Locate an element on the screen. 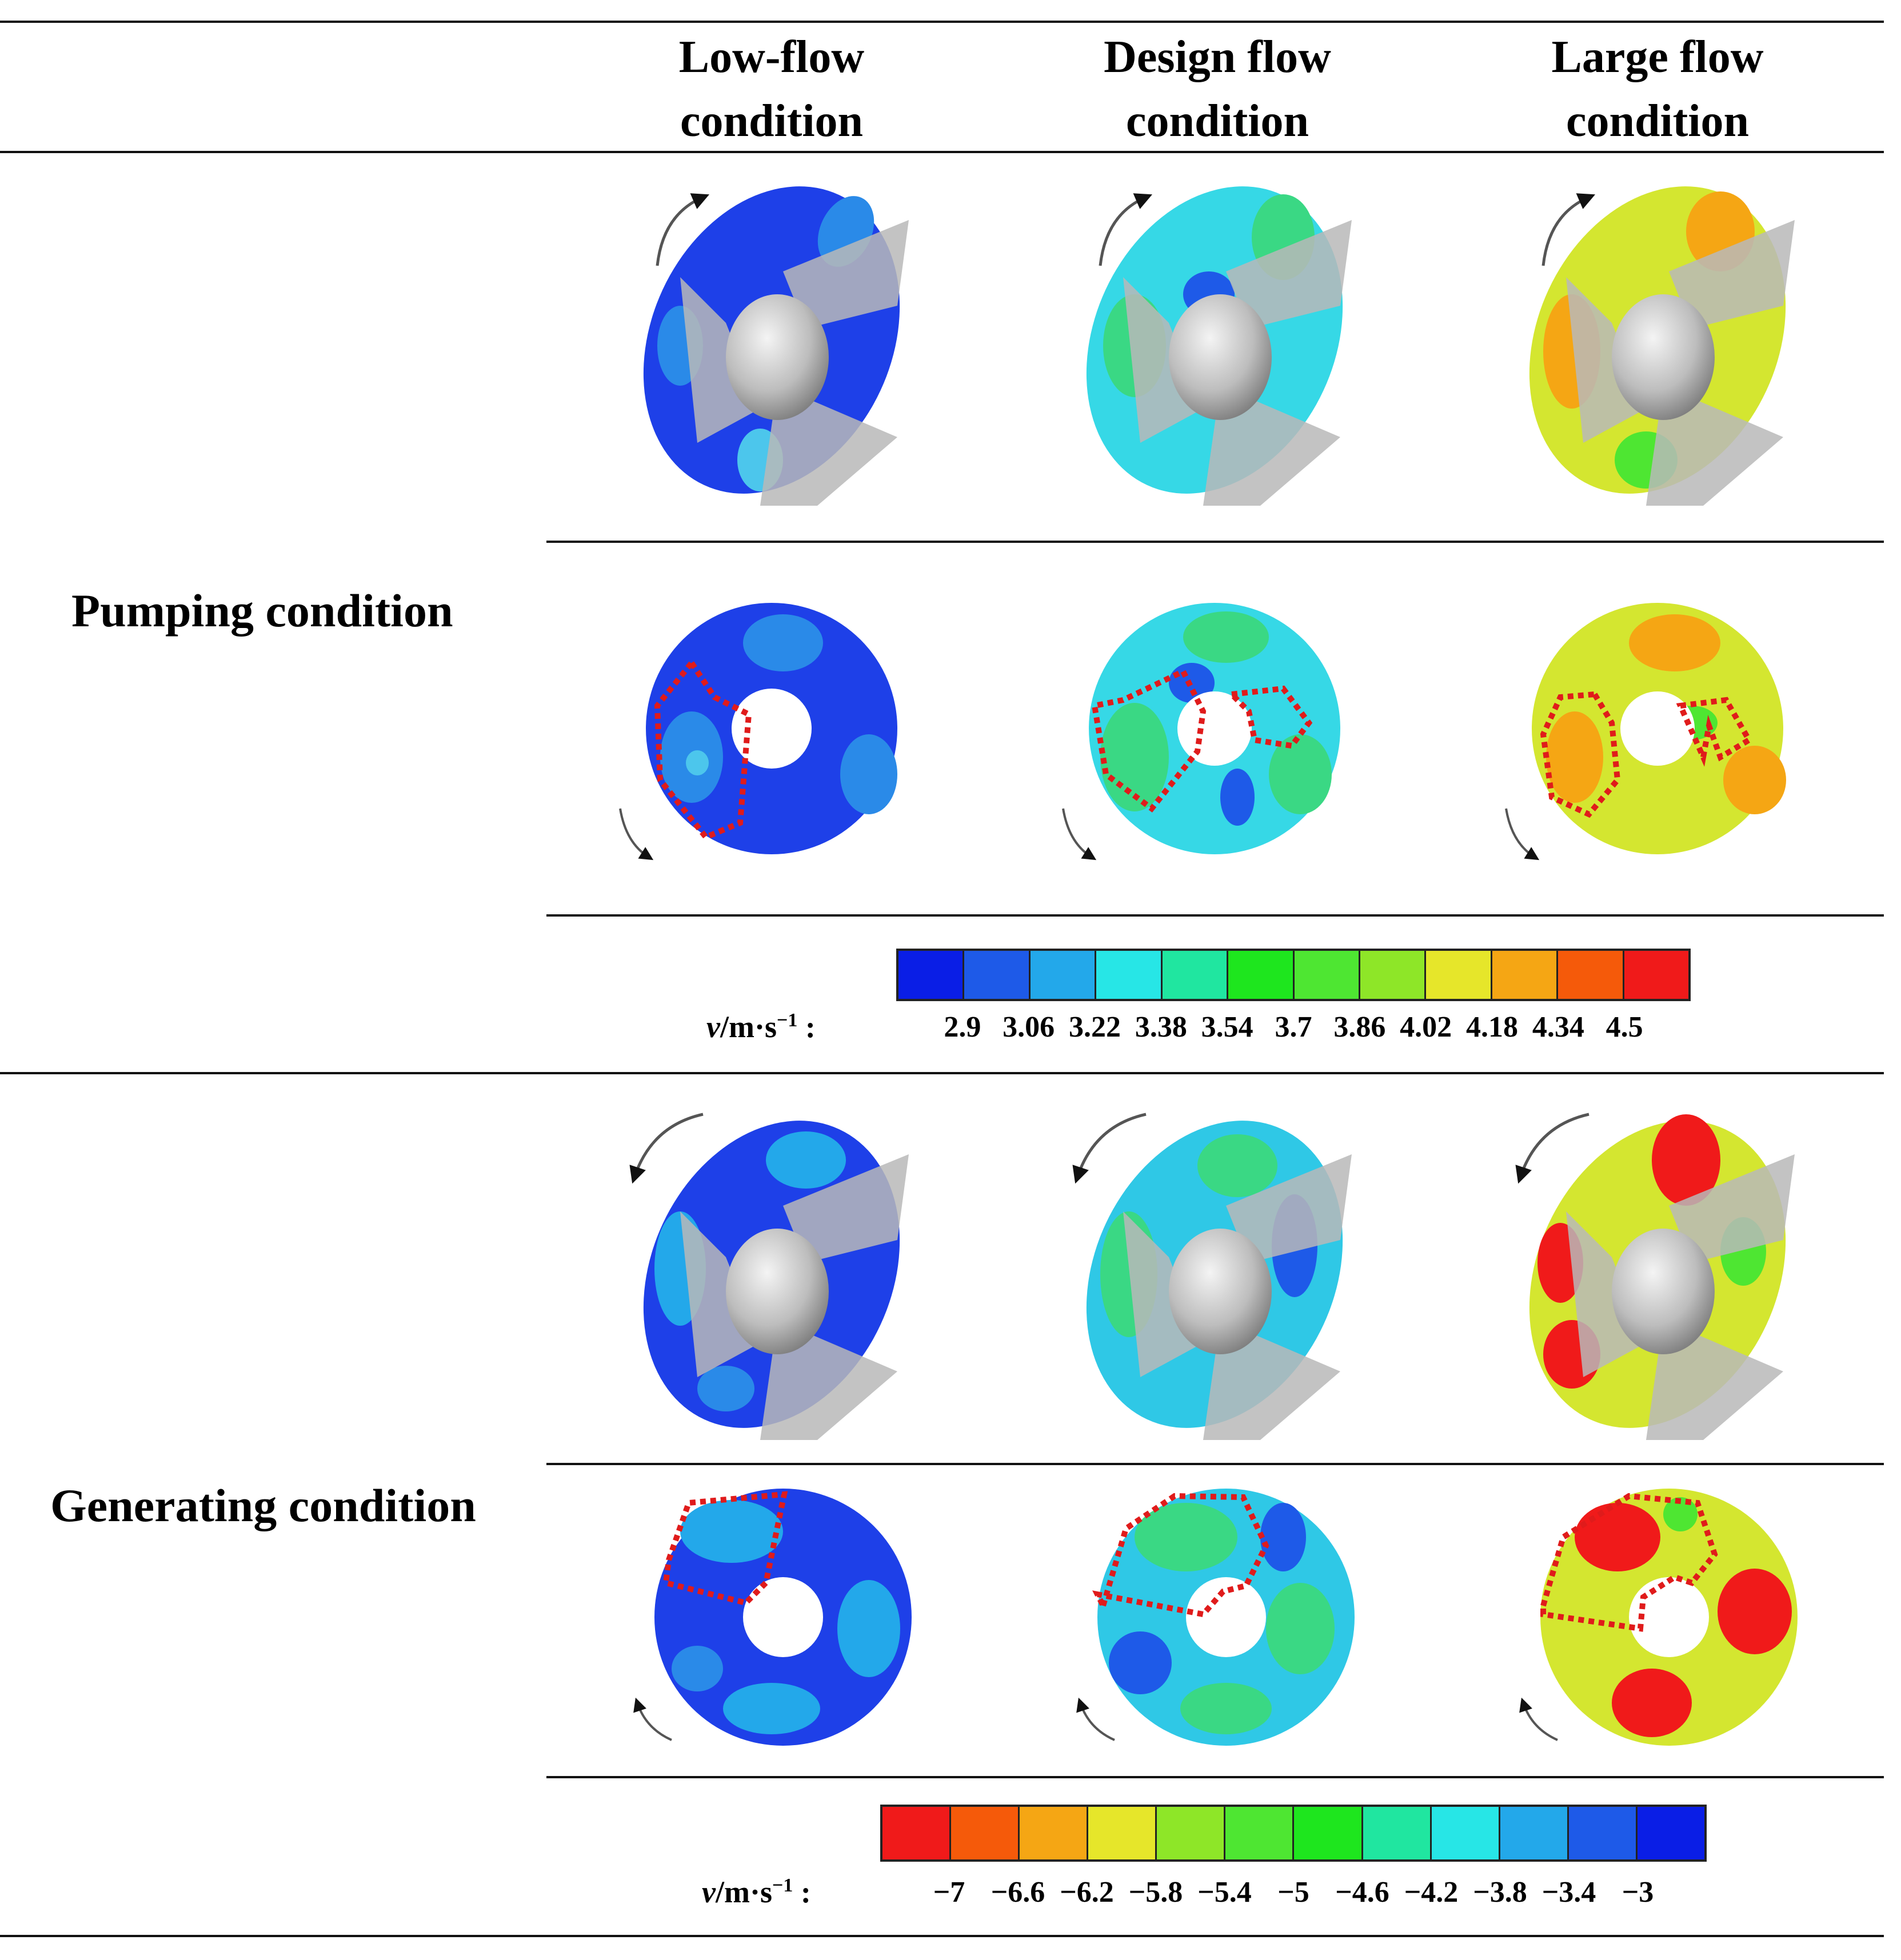  column-header-design-flow: Design flow condition is located at coordinates (1218, 89).